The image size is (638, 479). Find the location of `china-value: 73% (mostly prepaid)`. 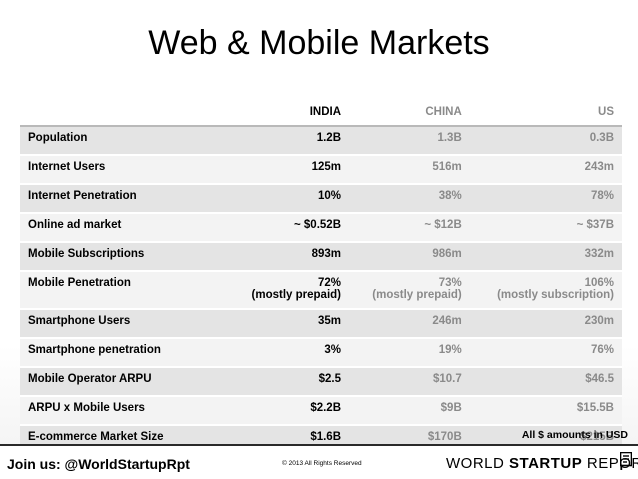

china-value: 73% (mostly prepaid) is located at coordinates (409, 290).